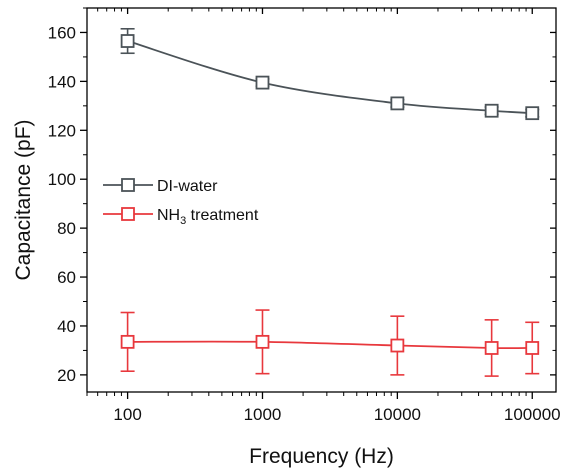 The height and width of the screenshot is (472, 566). What do you see at coordinates (62, 130) in the screenshot?
I see `y-tick-label: 120` at bounding box center [62, 130].